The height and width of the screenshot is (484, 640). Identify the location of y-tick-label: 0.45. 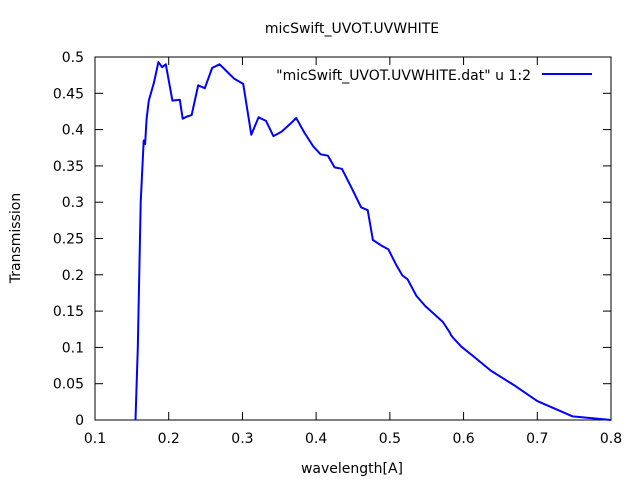
(68, 94).